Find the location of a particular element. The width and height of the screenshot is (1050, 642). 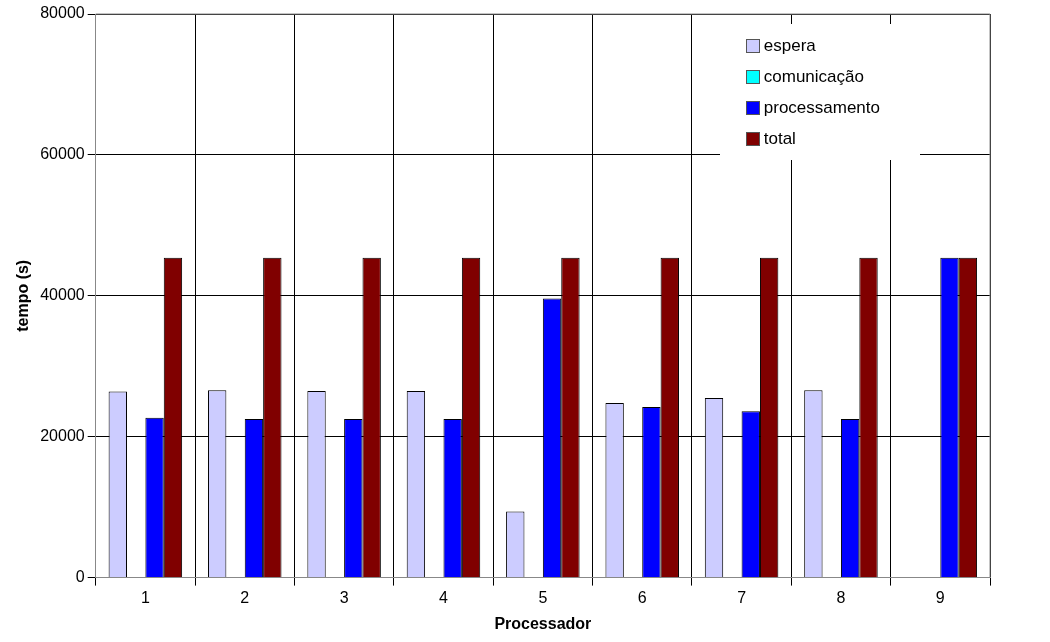

legend-label: espera is located at coordinates (789, 45).